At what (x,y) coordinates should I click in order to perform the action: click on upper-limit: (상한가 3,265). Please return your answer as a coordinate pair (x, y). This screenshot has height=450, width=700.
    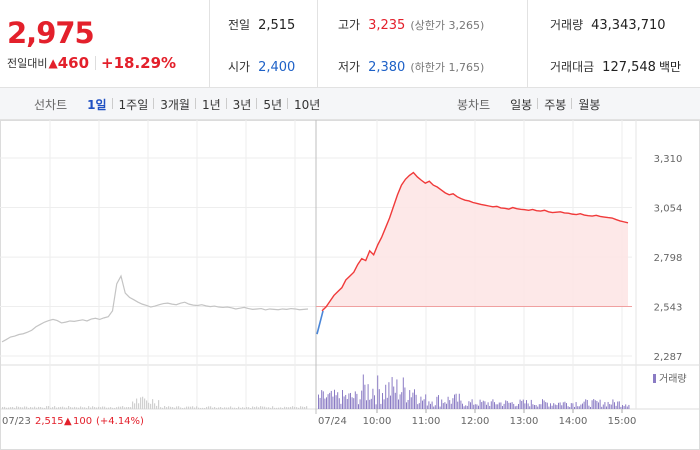
    Looking at the image, I should click on (447, 25).